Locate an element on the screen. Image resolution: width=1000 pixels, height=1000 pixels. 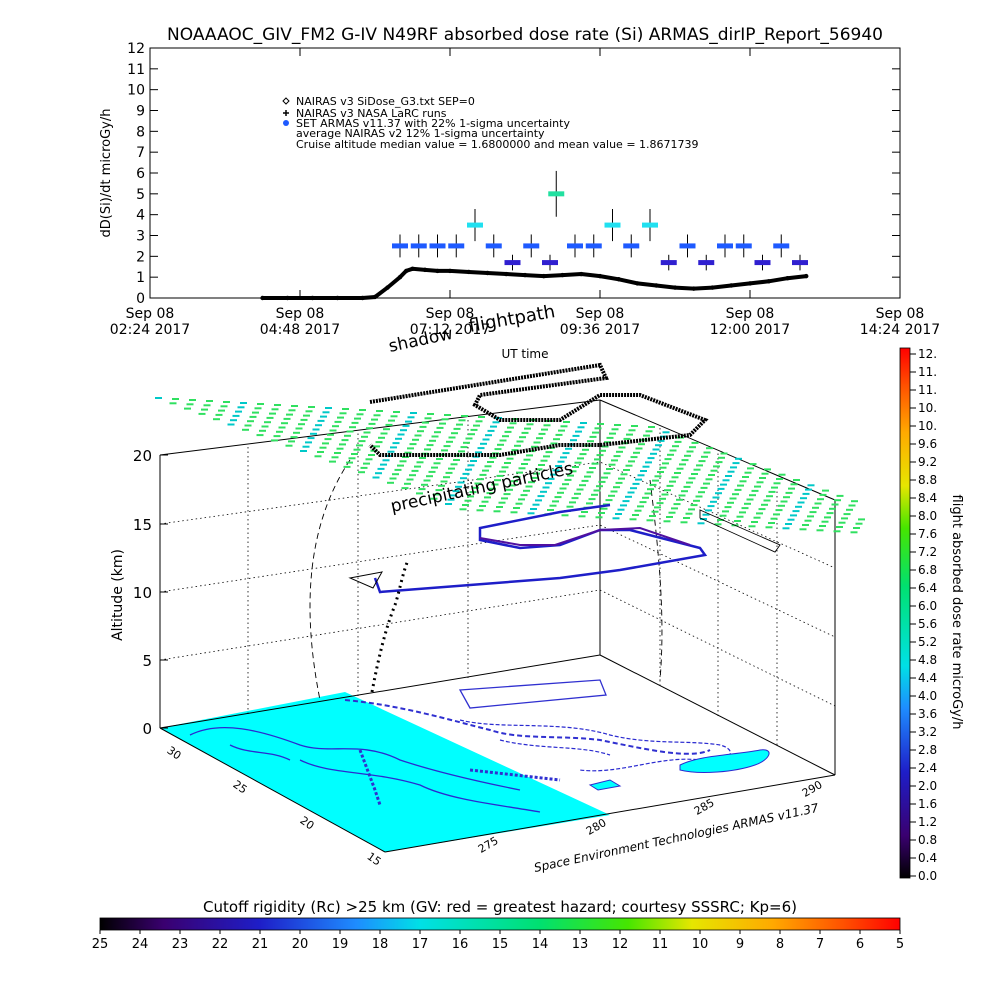
precipitating-particles-mesh is located at coordinates (510, 465).